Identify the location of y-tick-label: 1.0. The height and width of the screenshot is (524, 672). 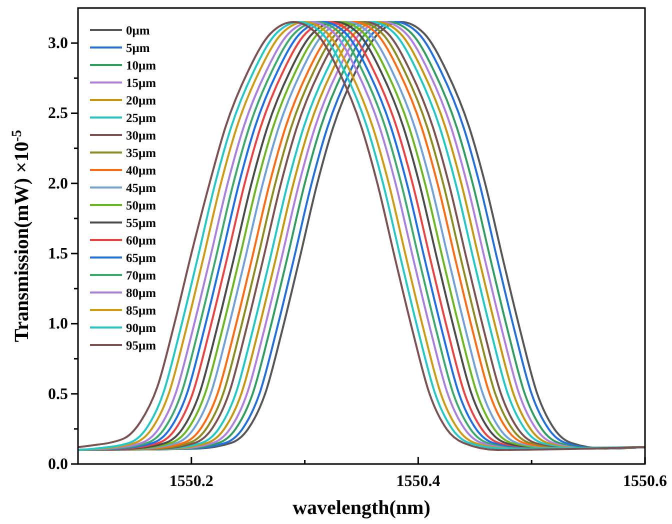
(58, 324).